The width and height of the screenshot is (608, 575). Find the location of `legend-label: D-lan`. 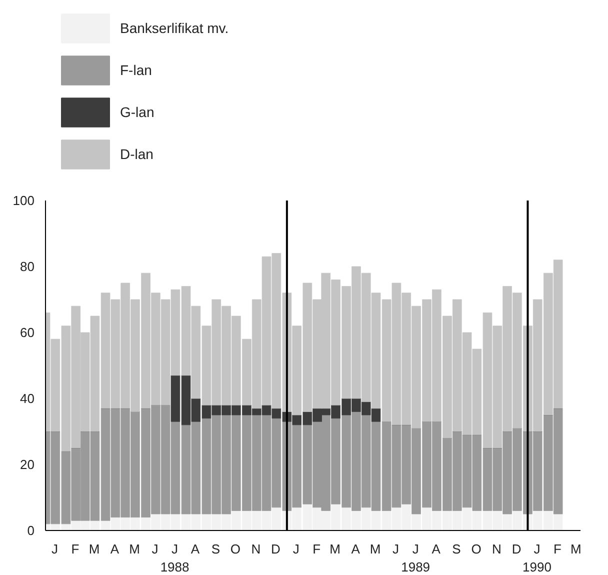

legend-label: D-lan is located at coordinates (137, 154).